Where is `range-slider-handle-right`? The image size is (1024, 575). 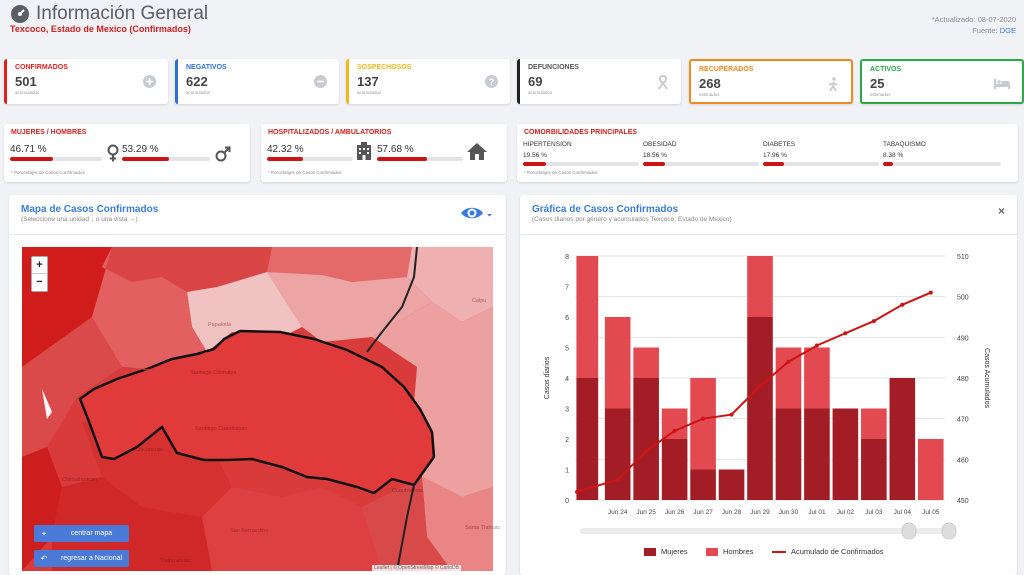 range-slider-handle-right is located at coordinates (949, 531).